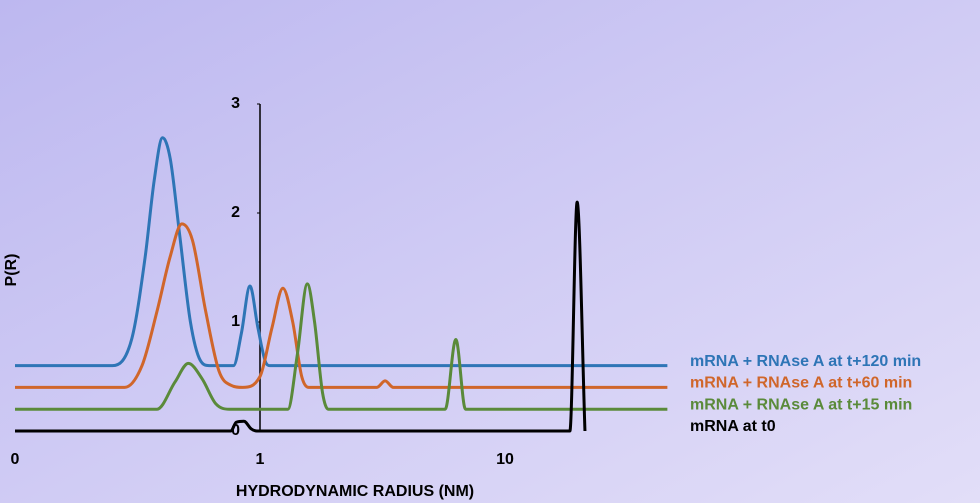  I want to click on legend-label: mRNA at t0, so click(733, 426).